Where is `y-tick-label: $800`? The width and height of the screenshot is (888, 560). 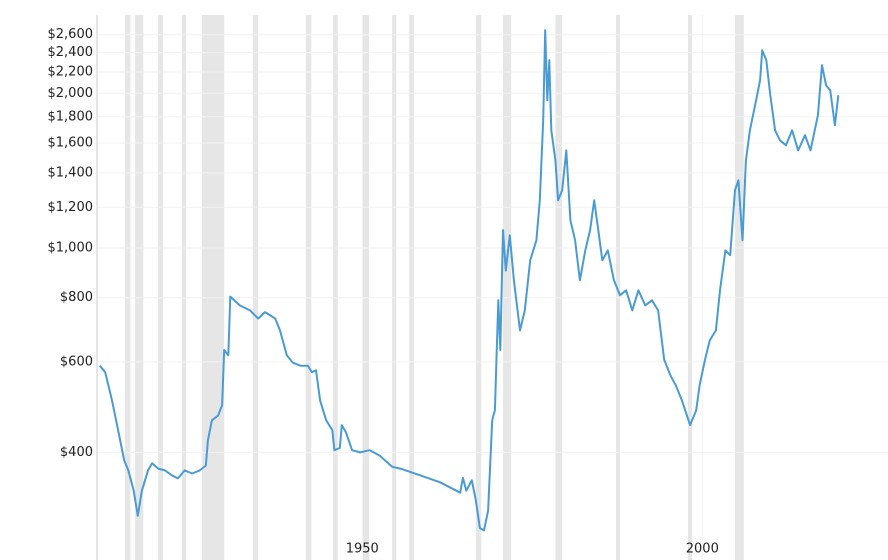
y-tick-label: $800 is located at coordinates (76, 297).